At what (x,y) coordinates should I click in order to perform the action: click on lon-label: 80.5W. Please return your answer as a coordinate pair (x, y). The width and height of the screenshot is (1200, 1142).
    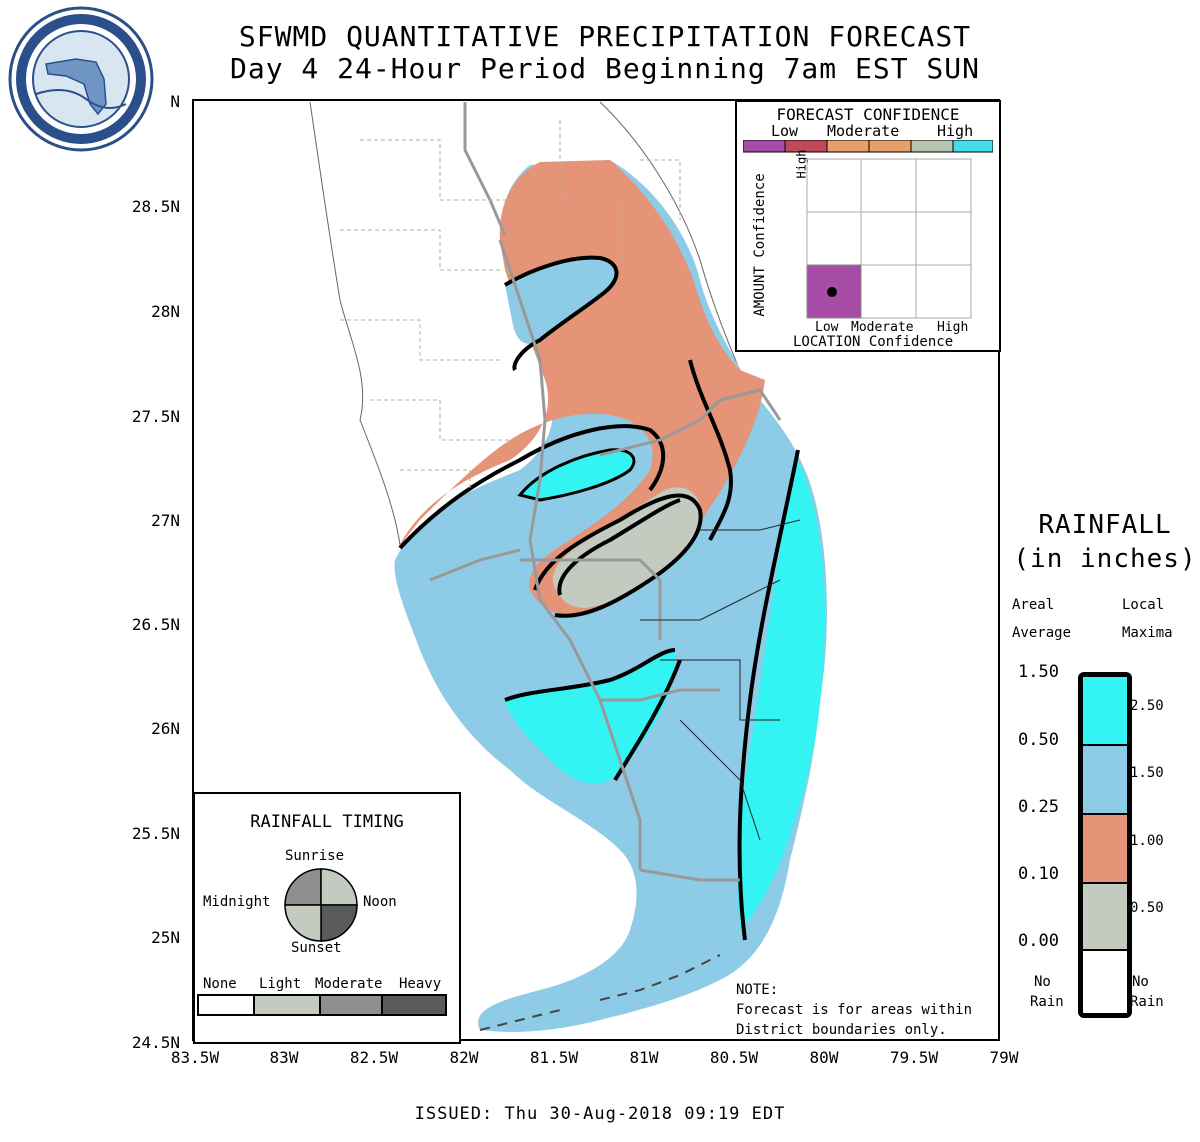
    Looking at the image, I should click on (734, 1057).